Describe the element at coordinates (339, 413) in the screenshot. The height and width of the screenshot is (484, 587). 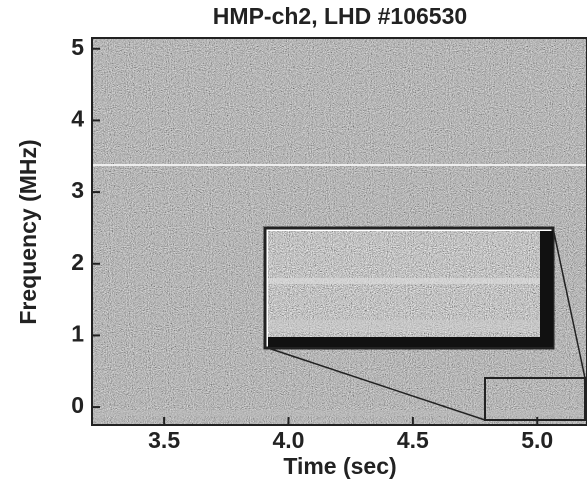
I see `low-frequency-band` at that location.